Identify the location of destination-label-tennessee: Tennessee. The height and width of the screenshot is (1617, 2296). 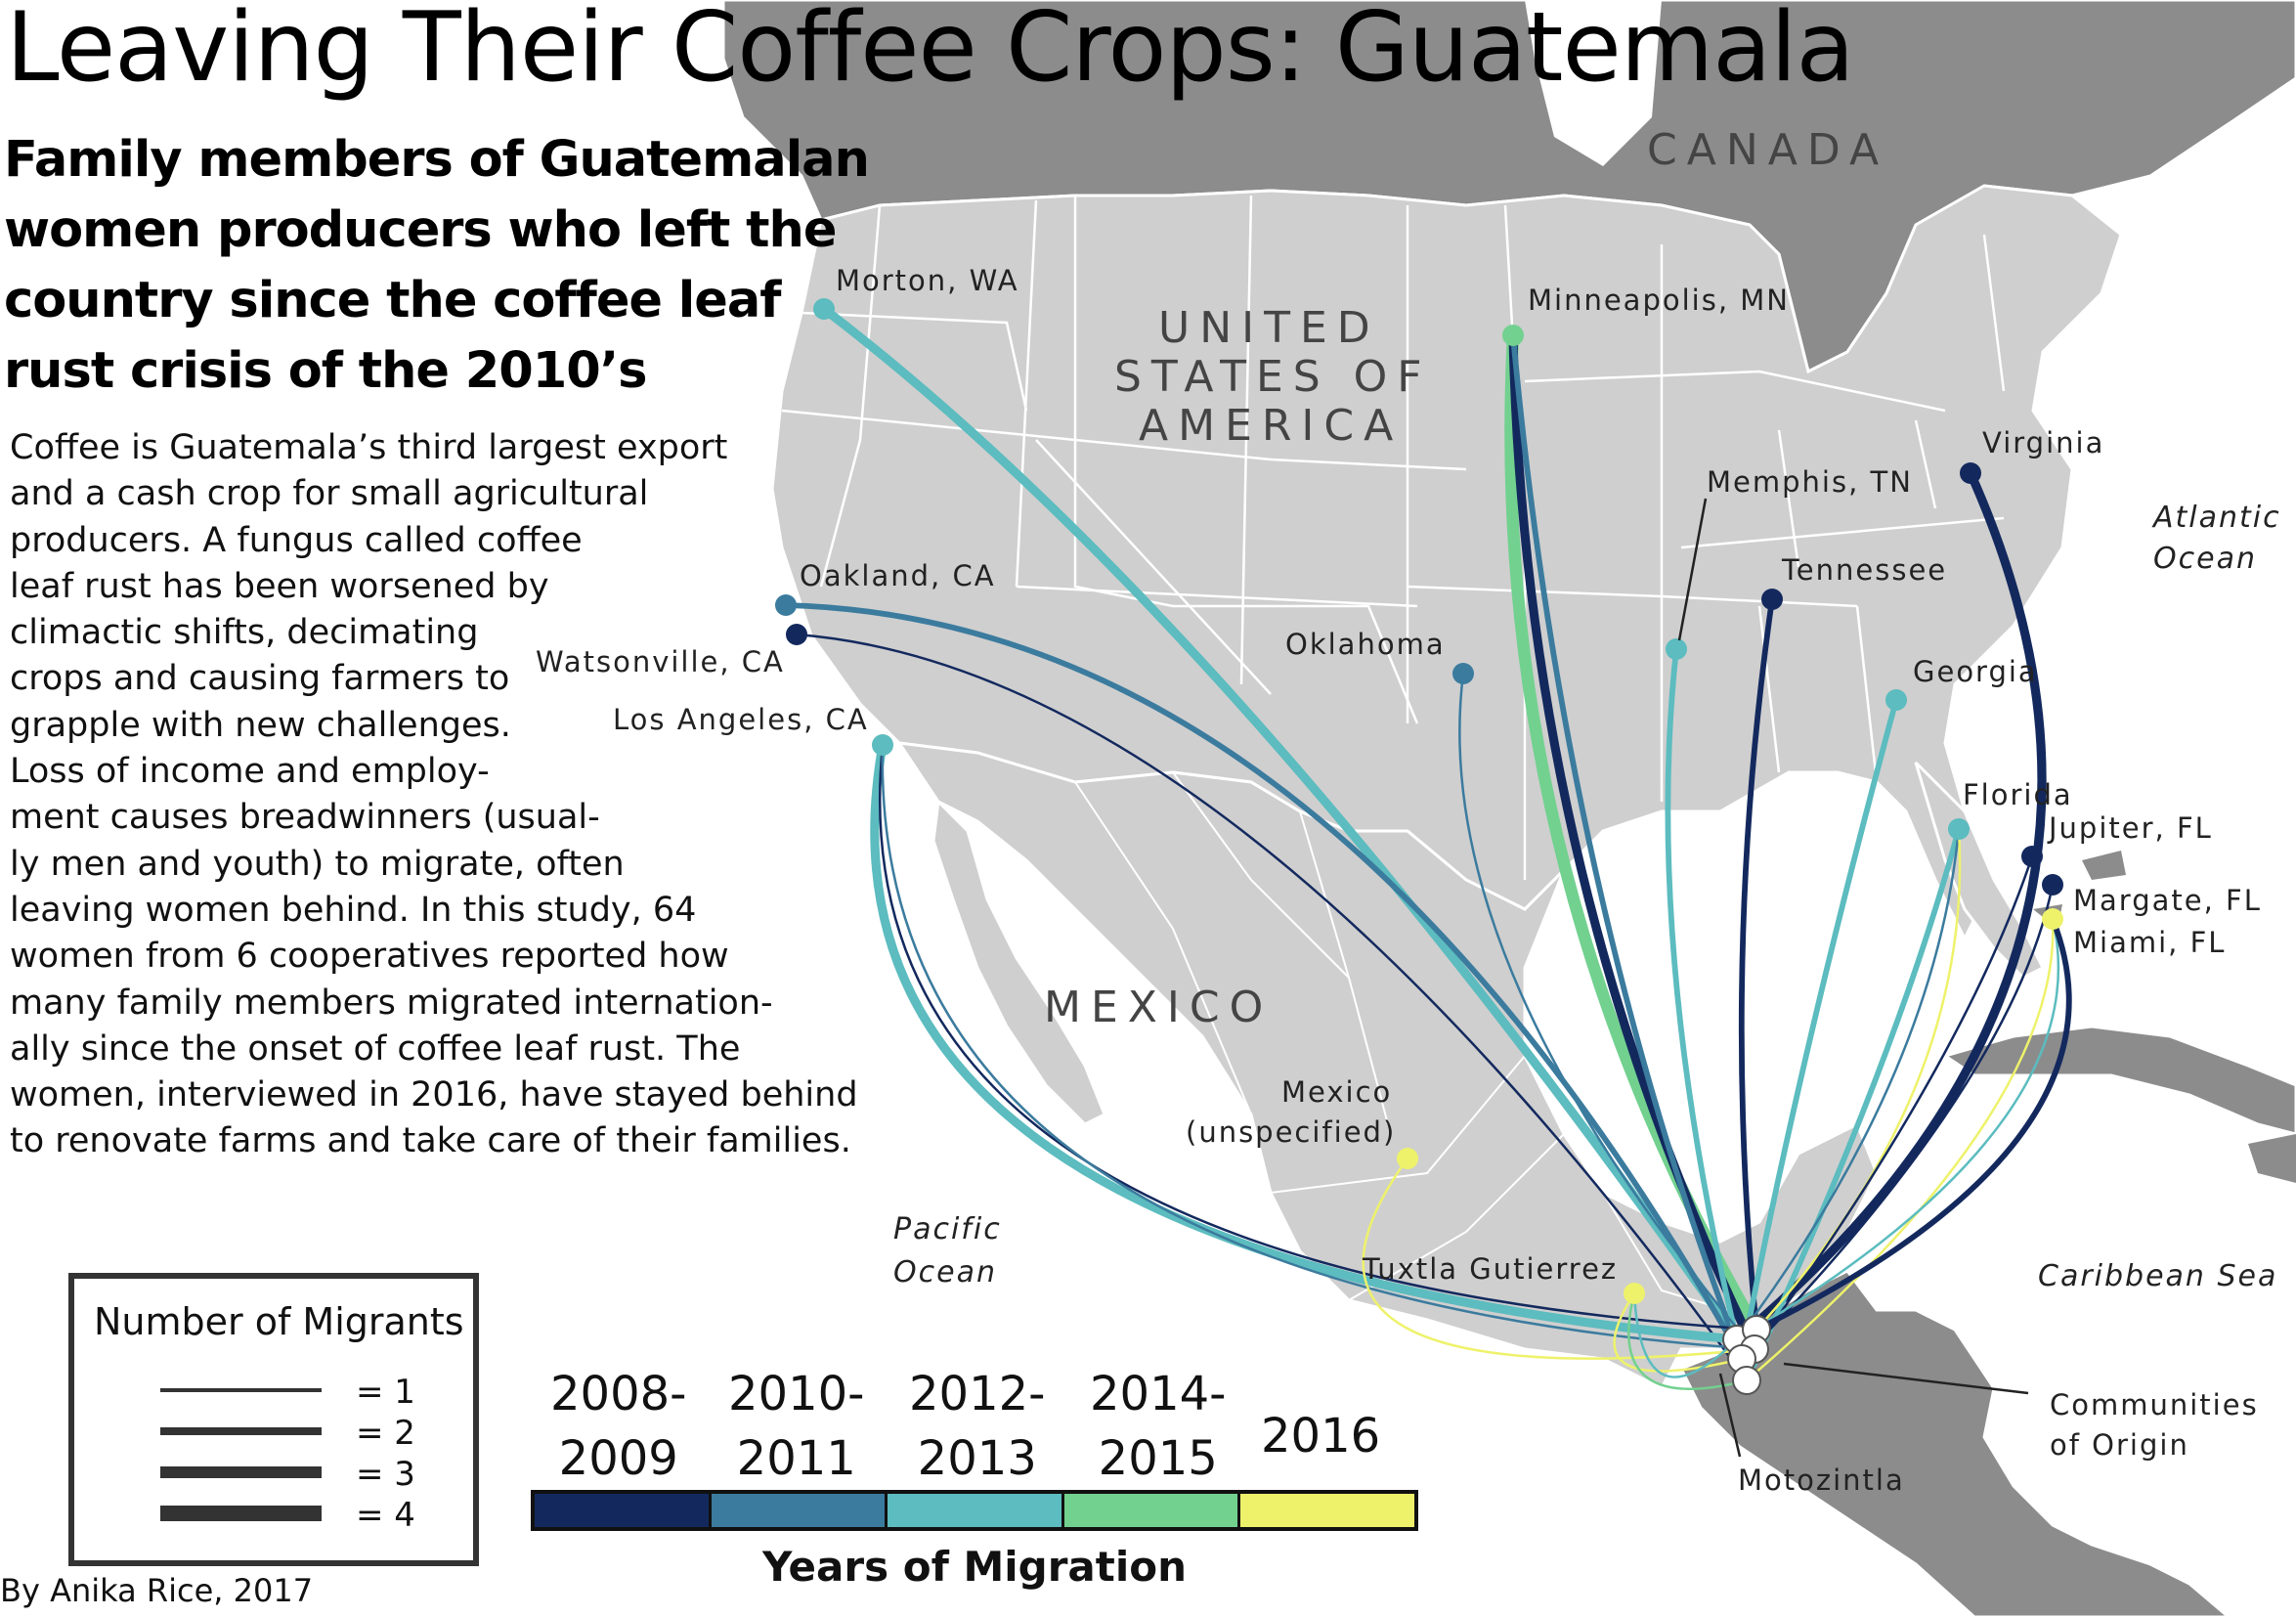
(1865, 570).